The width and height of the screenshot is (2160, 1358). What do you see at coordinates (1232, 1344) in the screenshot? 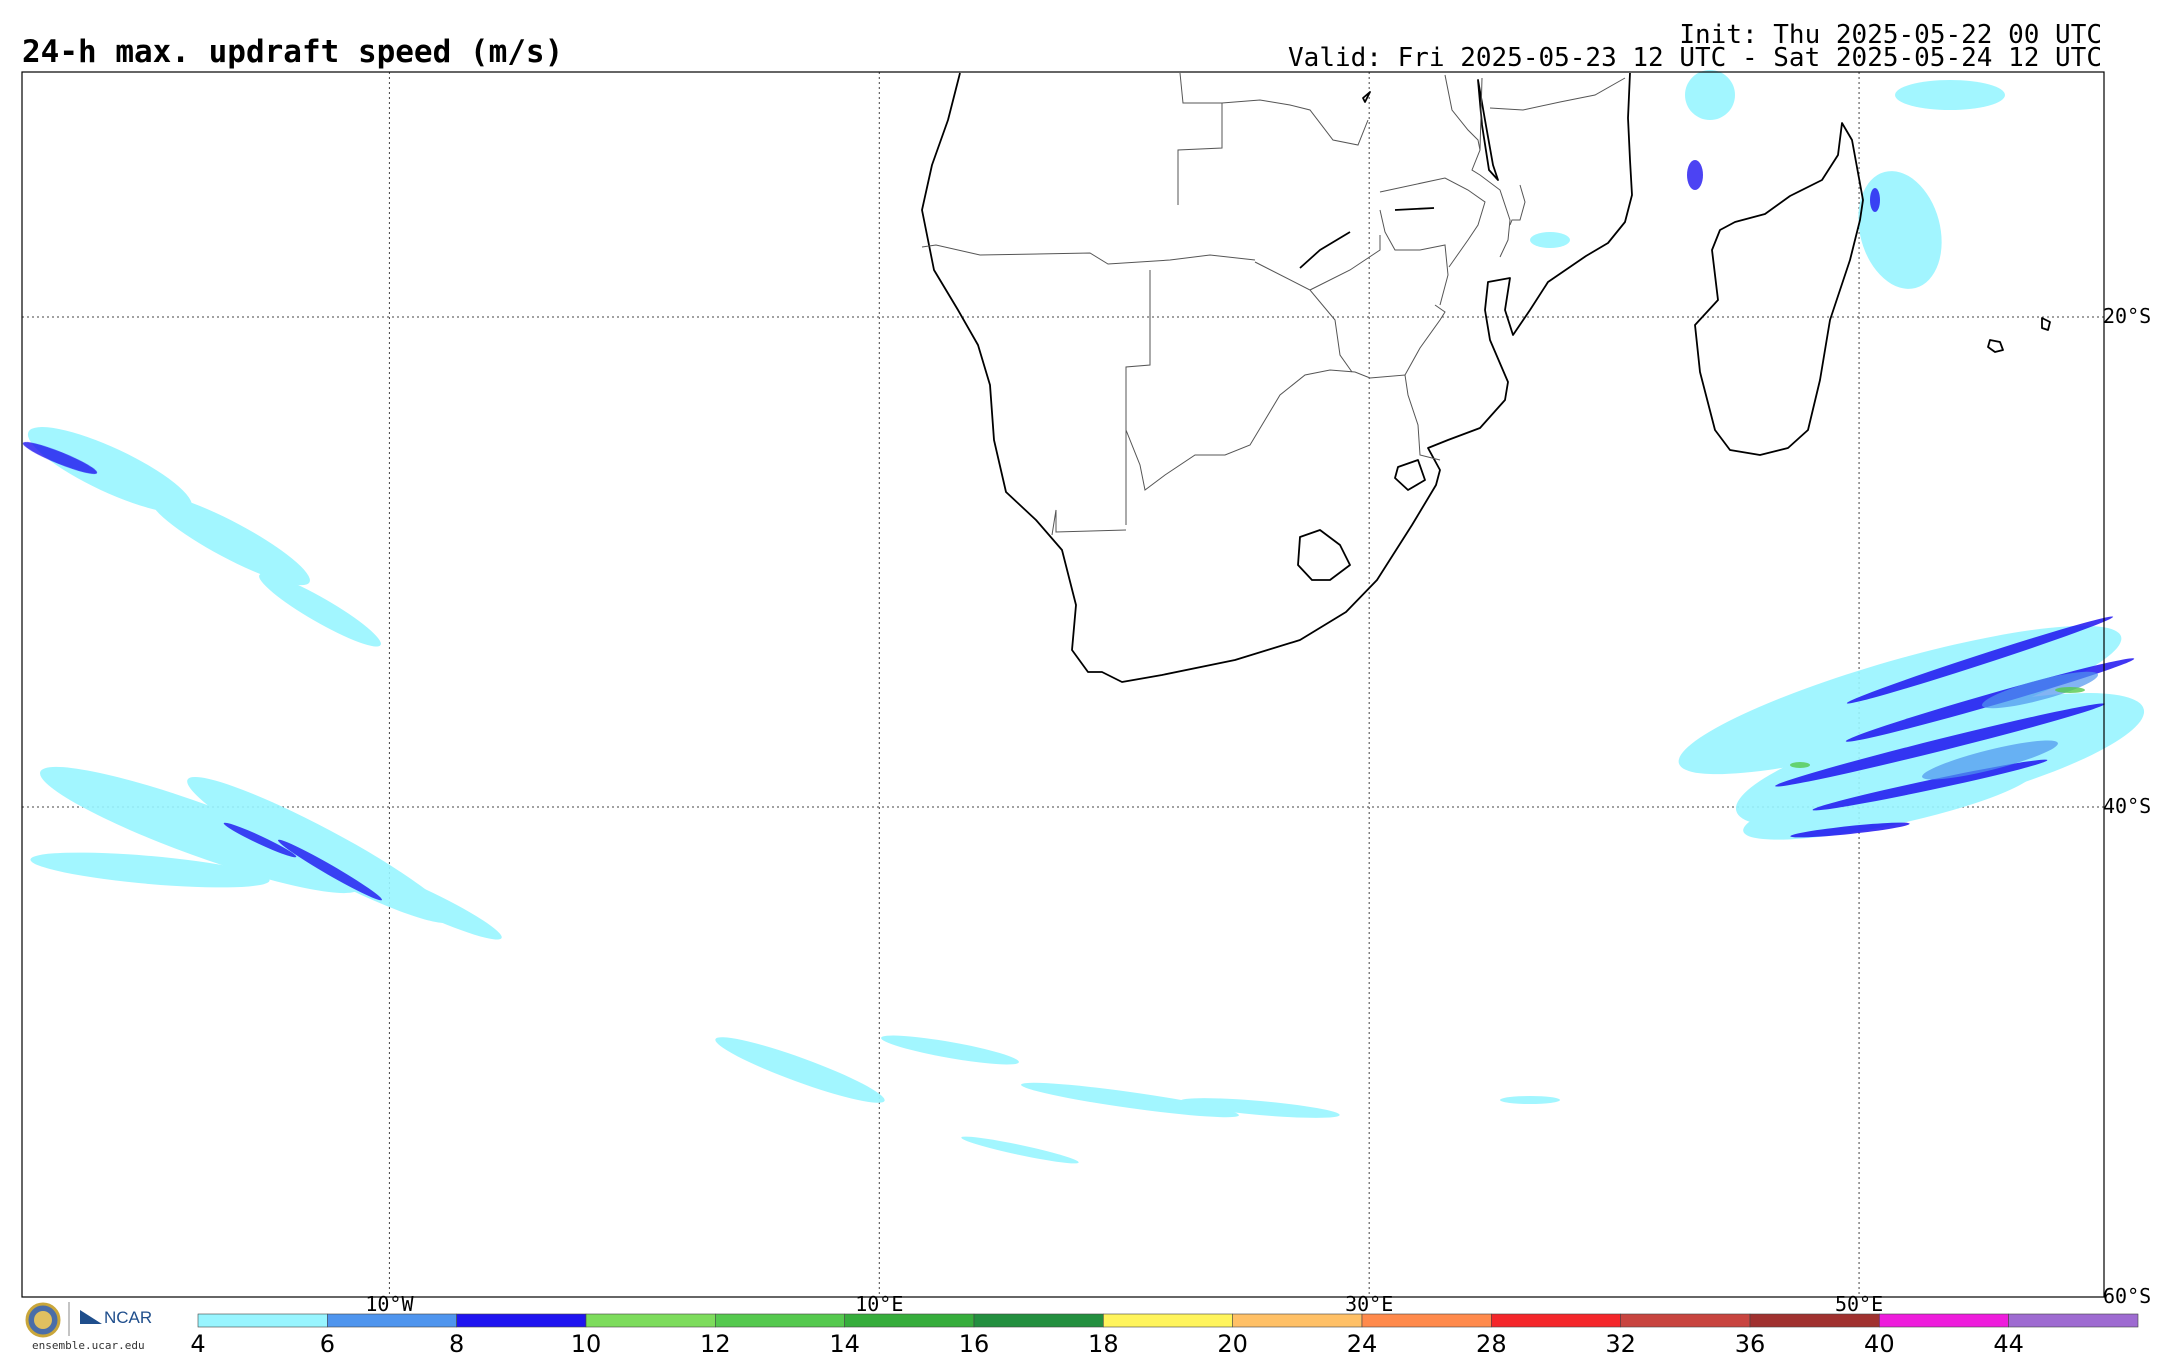
I see `colorbar-level-label: 20` at bounding box center [1232, 1344].